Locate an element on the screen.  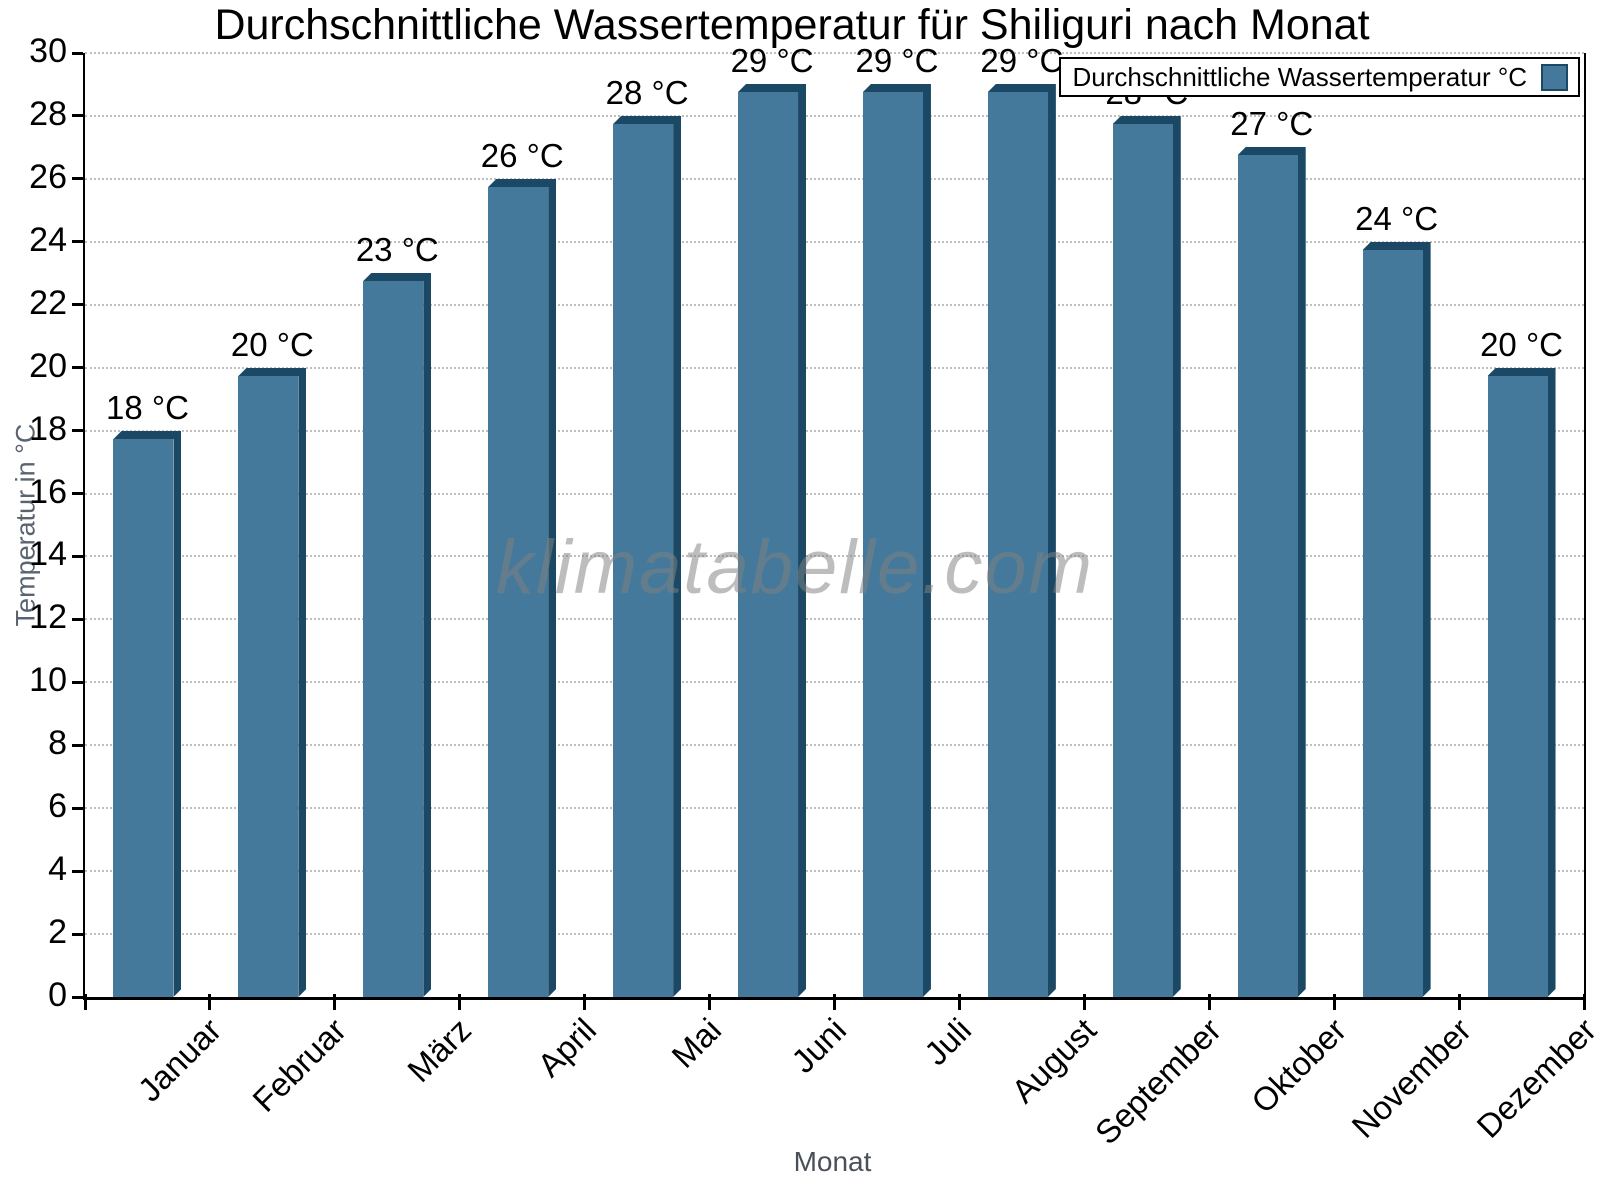
y-tick-label: 8 is located at coordinates (57, 743).